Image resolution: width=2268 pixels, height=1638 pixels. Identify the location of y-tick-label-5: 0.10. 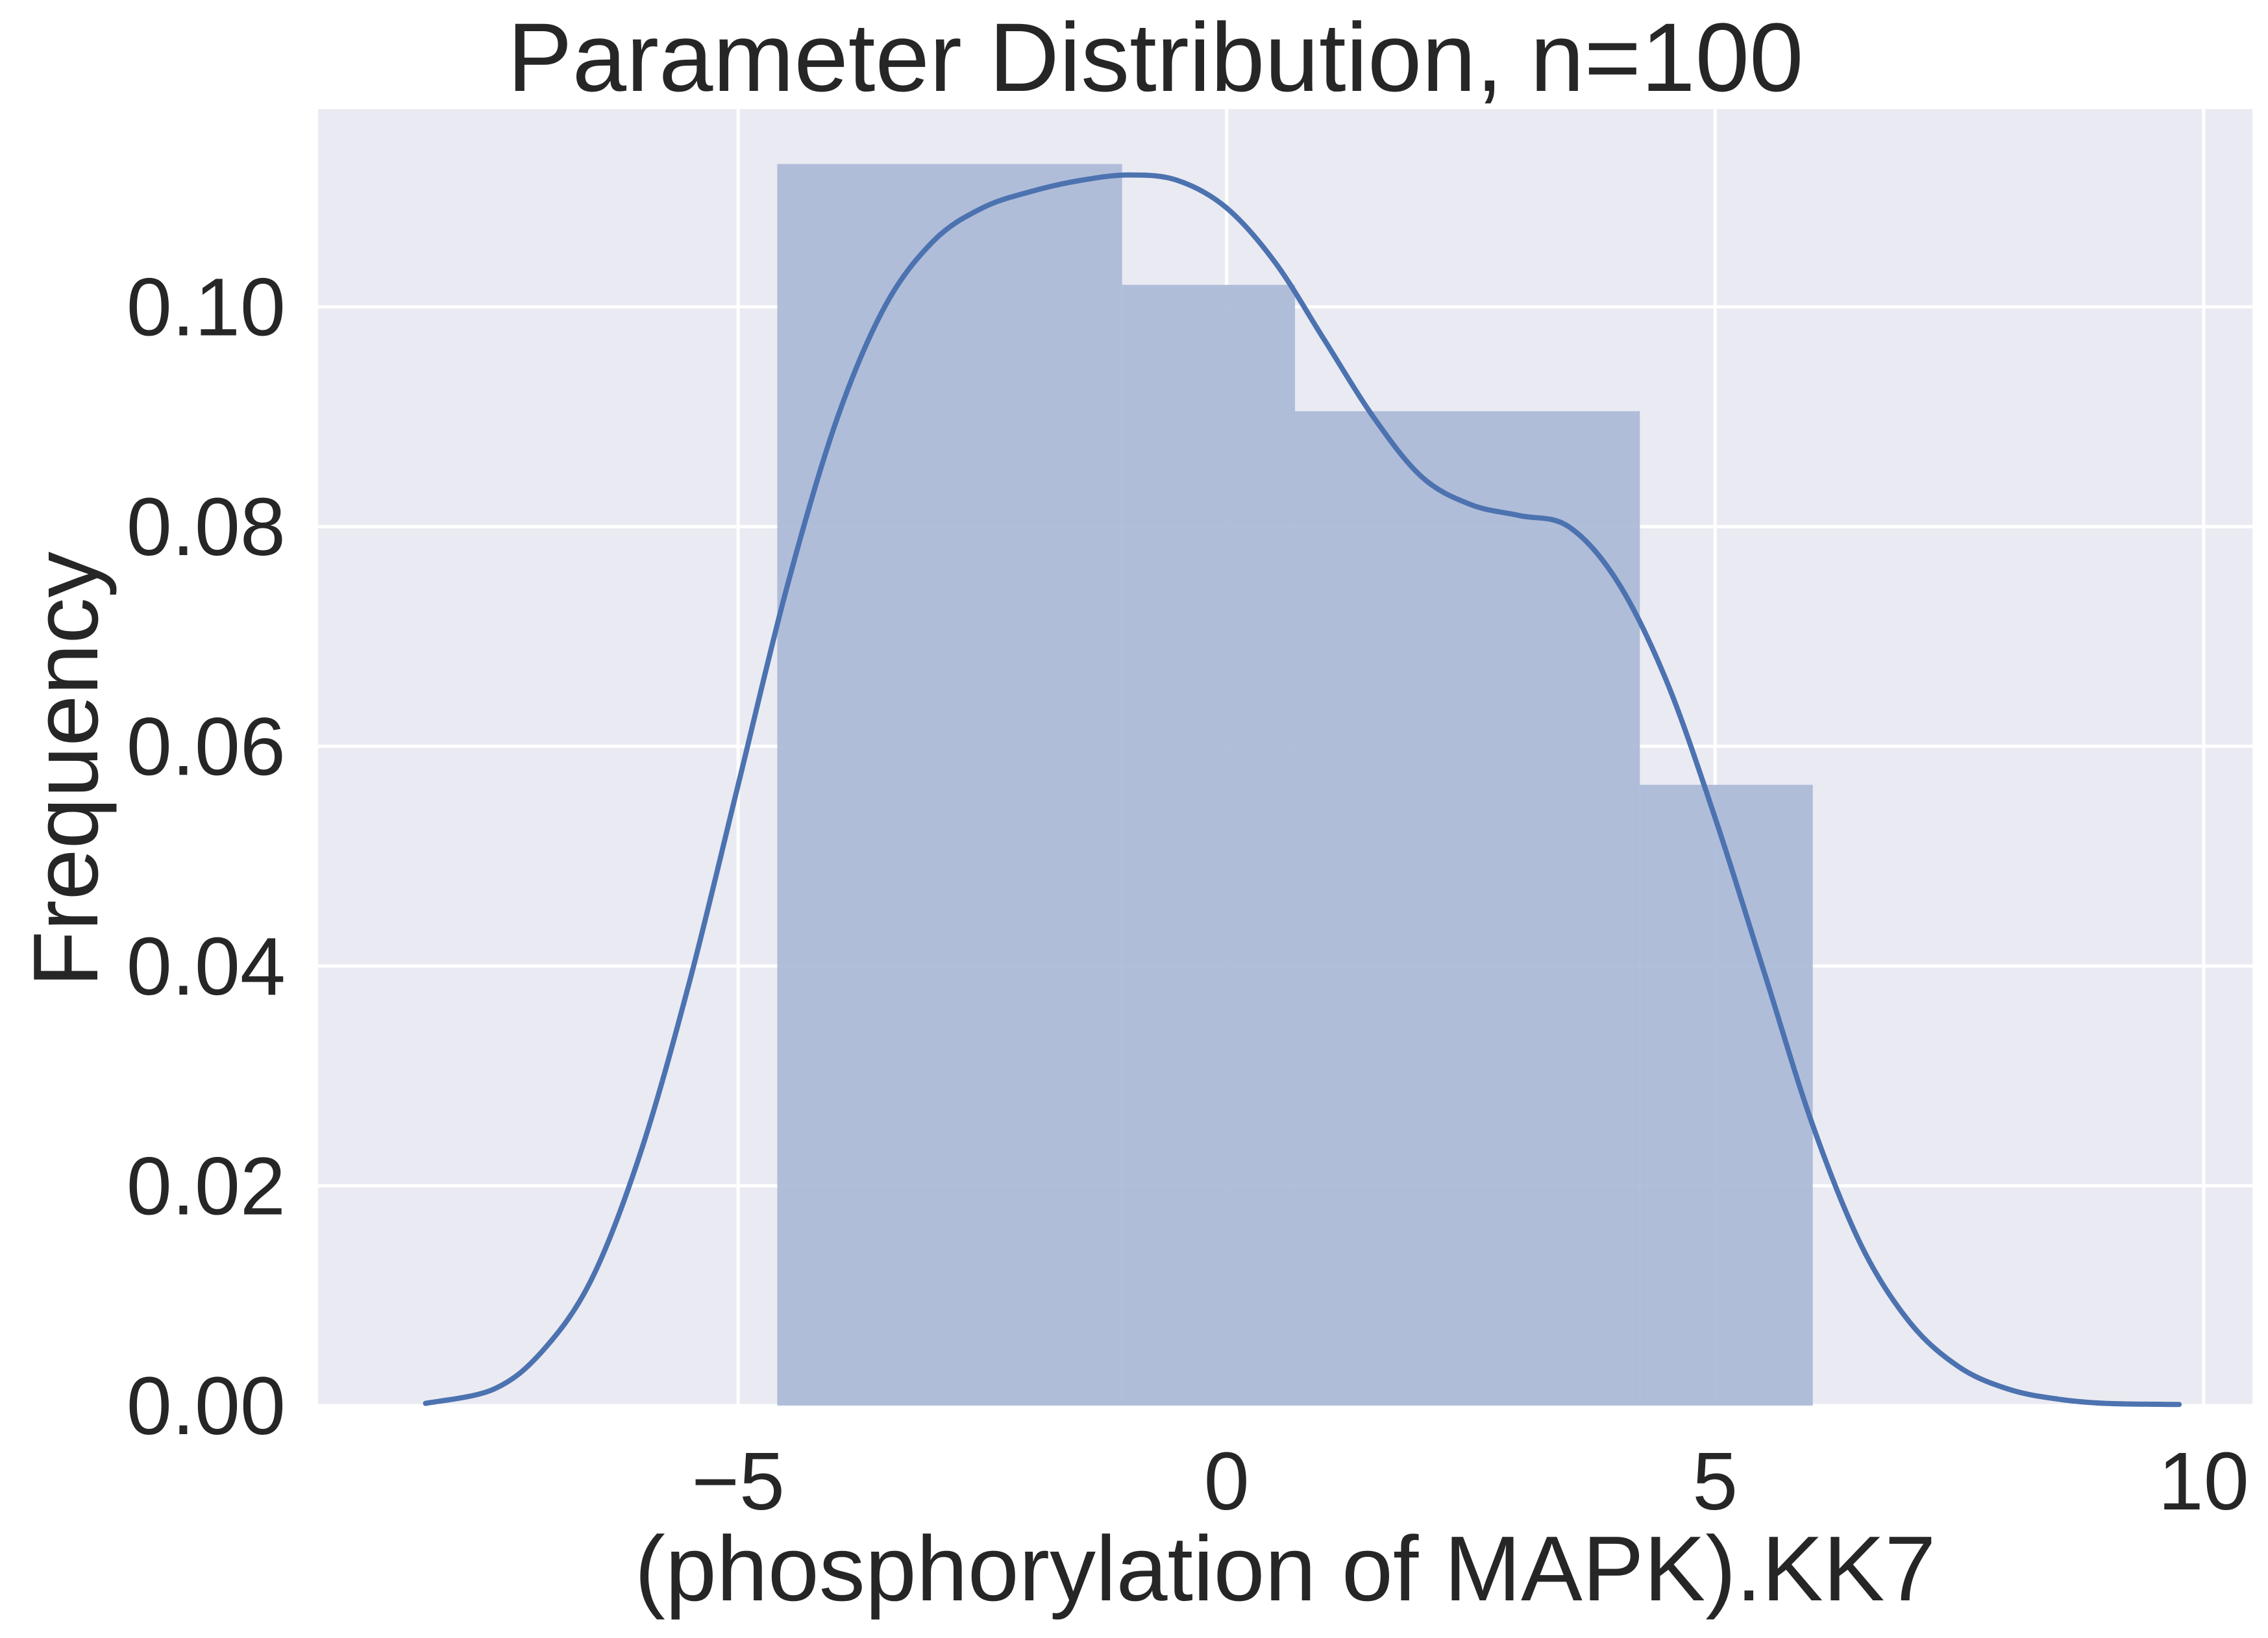
(206, 307).